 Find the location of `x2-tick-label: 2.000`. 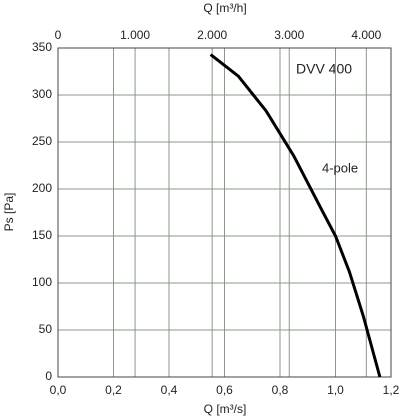

x2-tick-label: 2.000 is located at coordinates (212, 35).